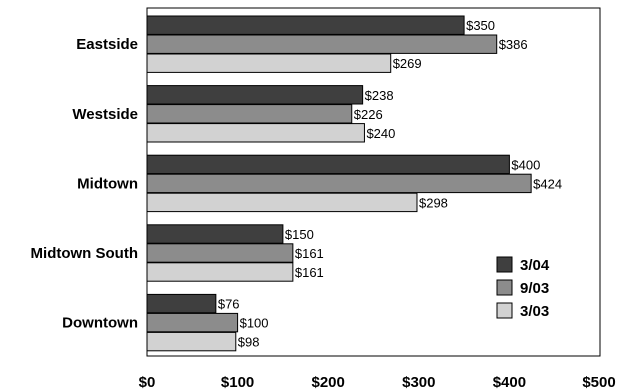 The width and height of the screenshot is (621, 391). I want to click on data-label: $226, so click(368, 114).